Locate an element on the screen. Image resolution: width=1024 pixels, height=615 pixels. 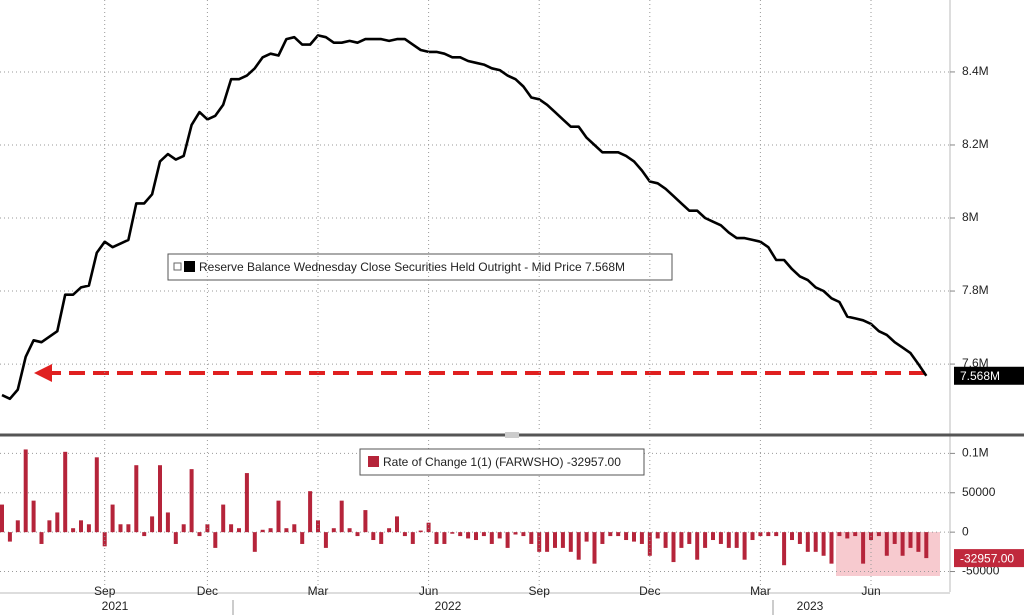
y-tick-label: -50000 is located at coordinates (981, 571).